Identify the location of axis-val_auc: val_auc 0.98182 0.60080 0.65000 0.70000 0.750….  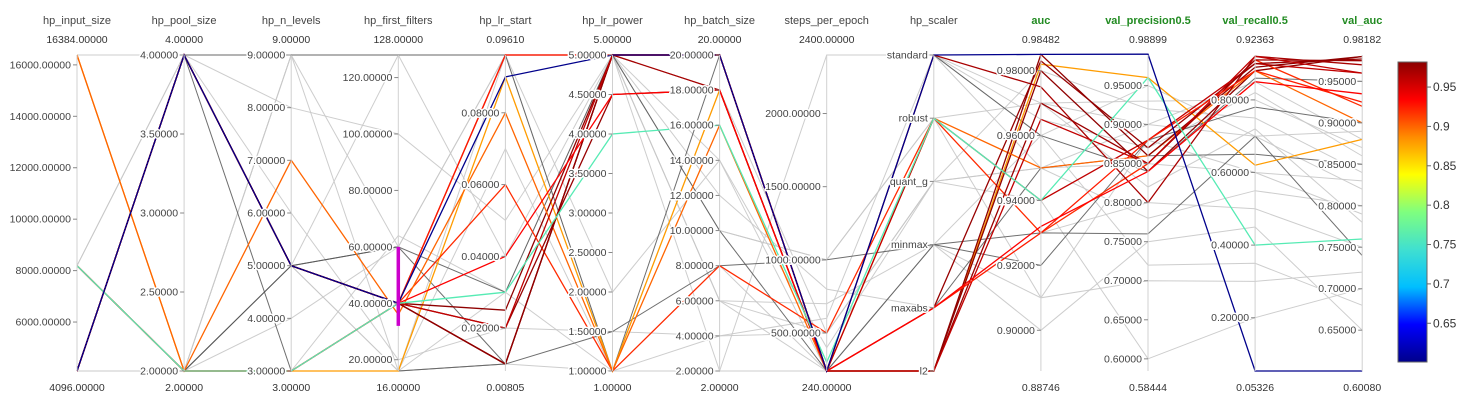
(1350, 204).